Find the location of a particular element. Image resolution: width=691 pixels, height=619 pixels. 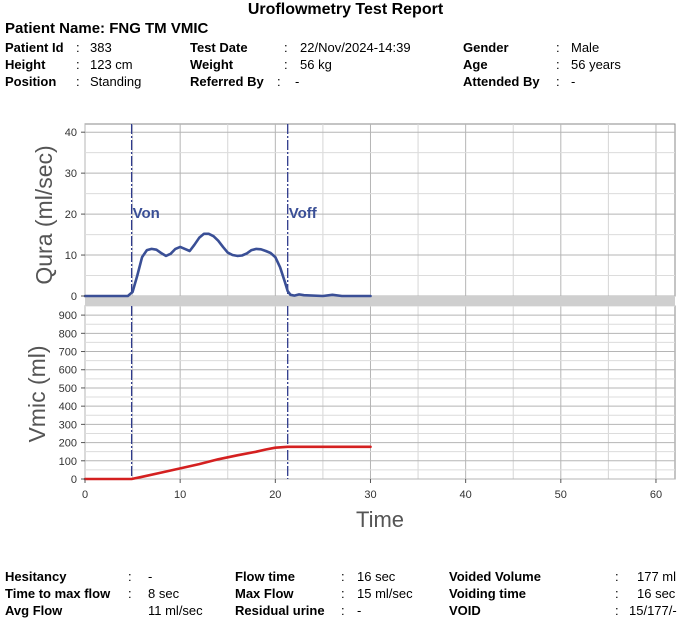

max-flow-value: 15 ml/sec is located at coordinates (385, 593).